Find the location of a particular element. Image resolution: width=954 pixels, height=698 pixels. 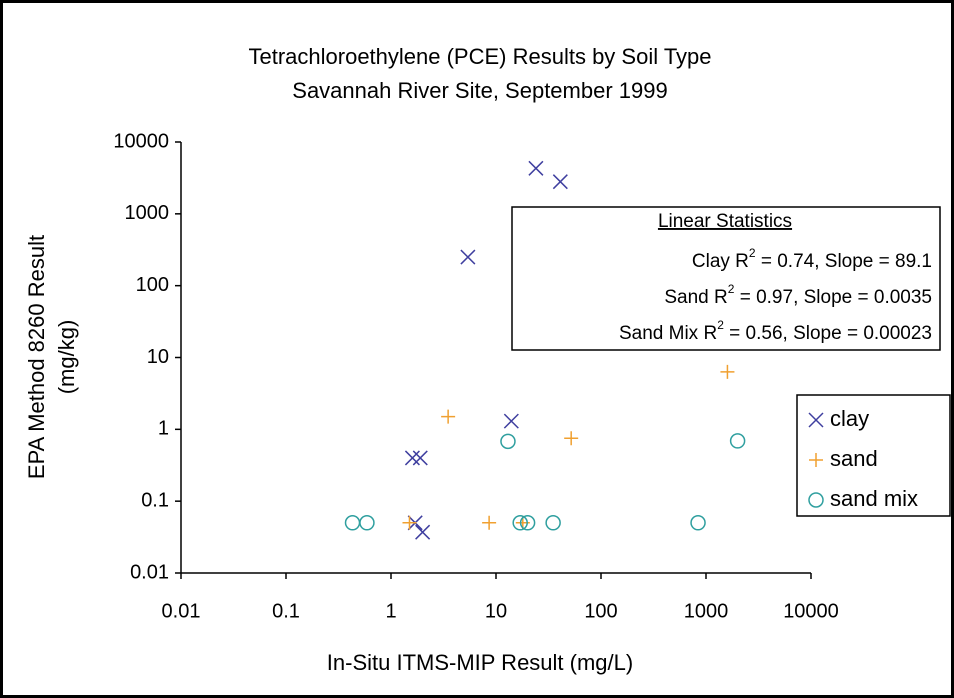

y-tick-label: 10000 is located at coordinates (141, 141).